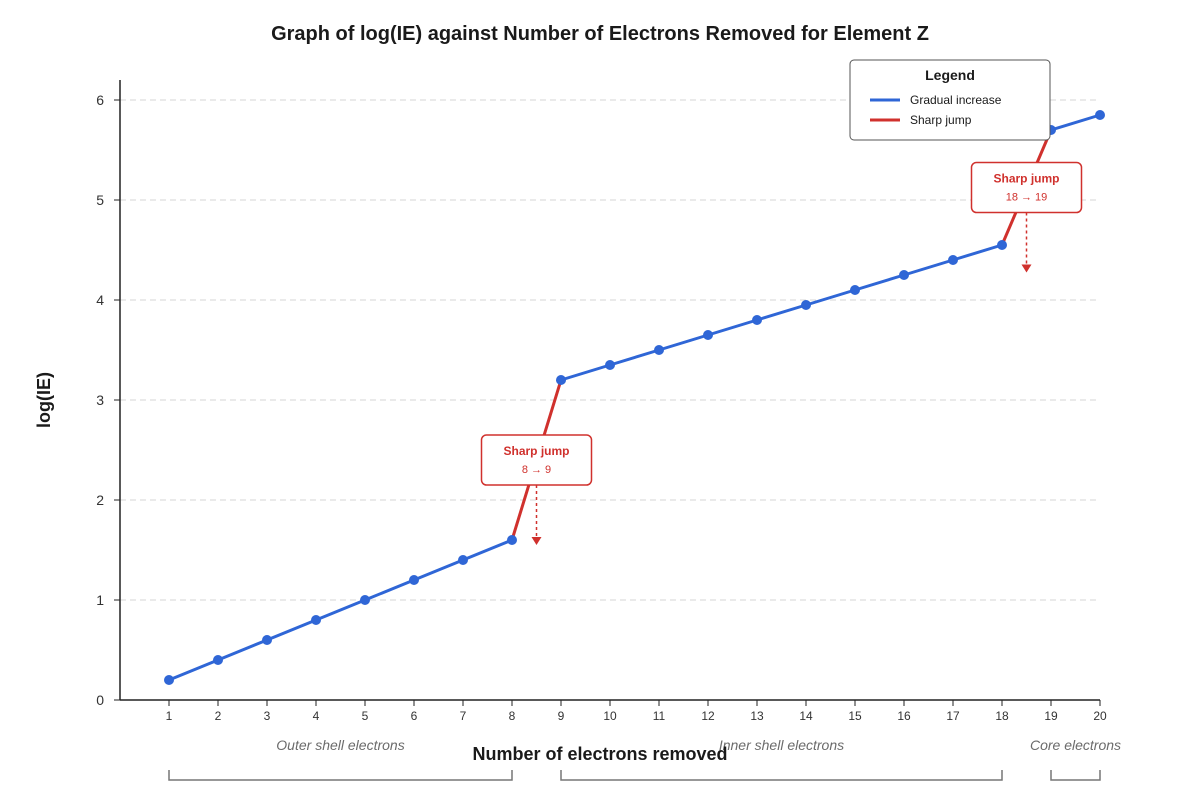 The image size is (1200, 800). Describe the element at coordinates (100, 600) in the screenshot. I see `y-tick-label-1: 1` at that location.